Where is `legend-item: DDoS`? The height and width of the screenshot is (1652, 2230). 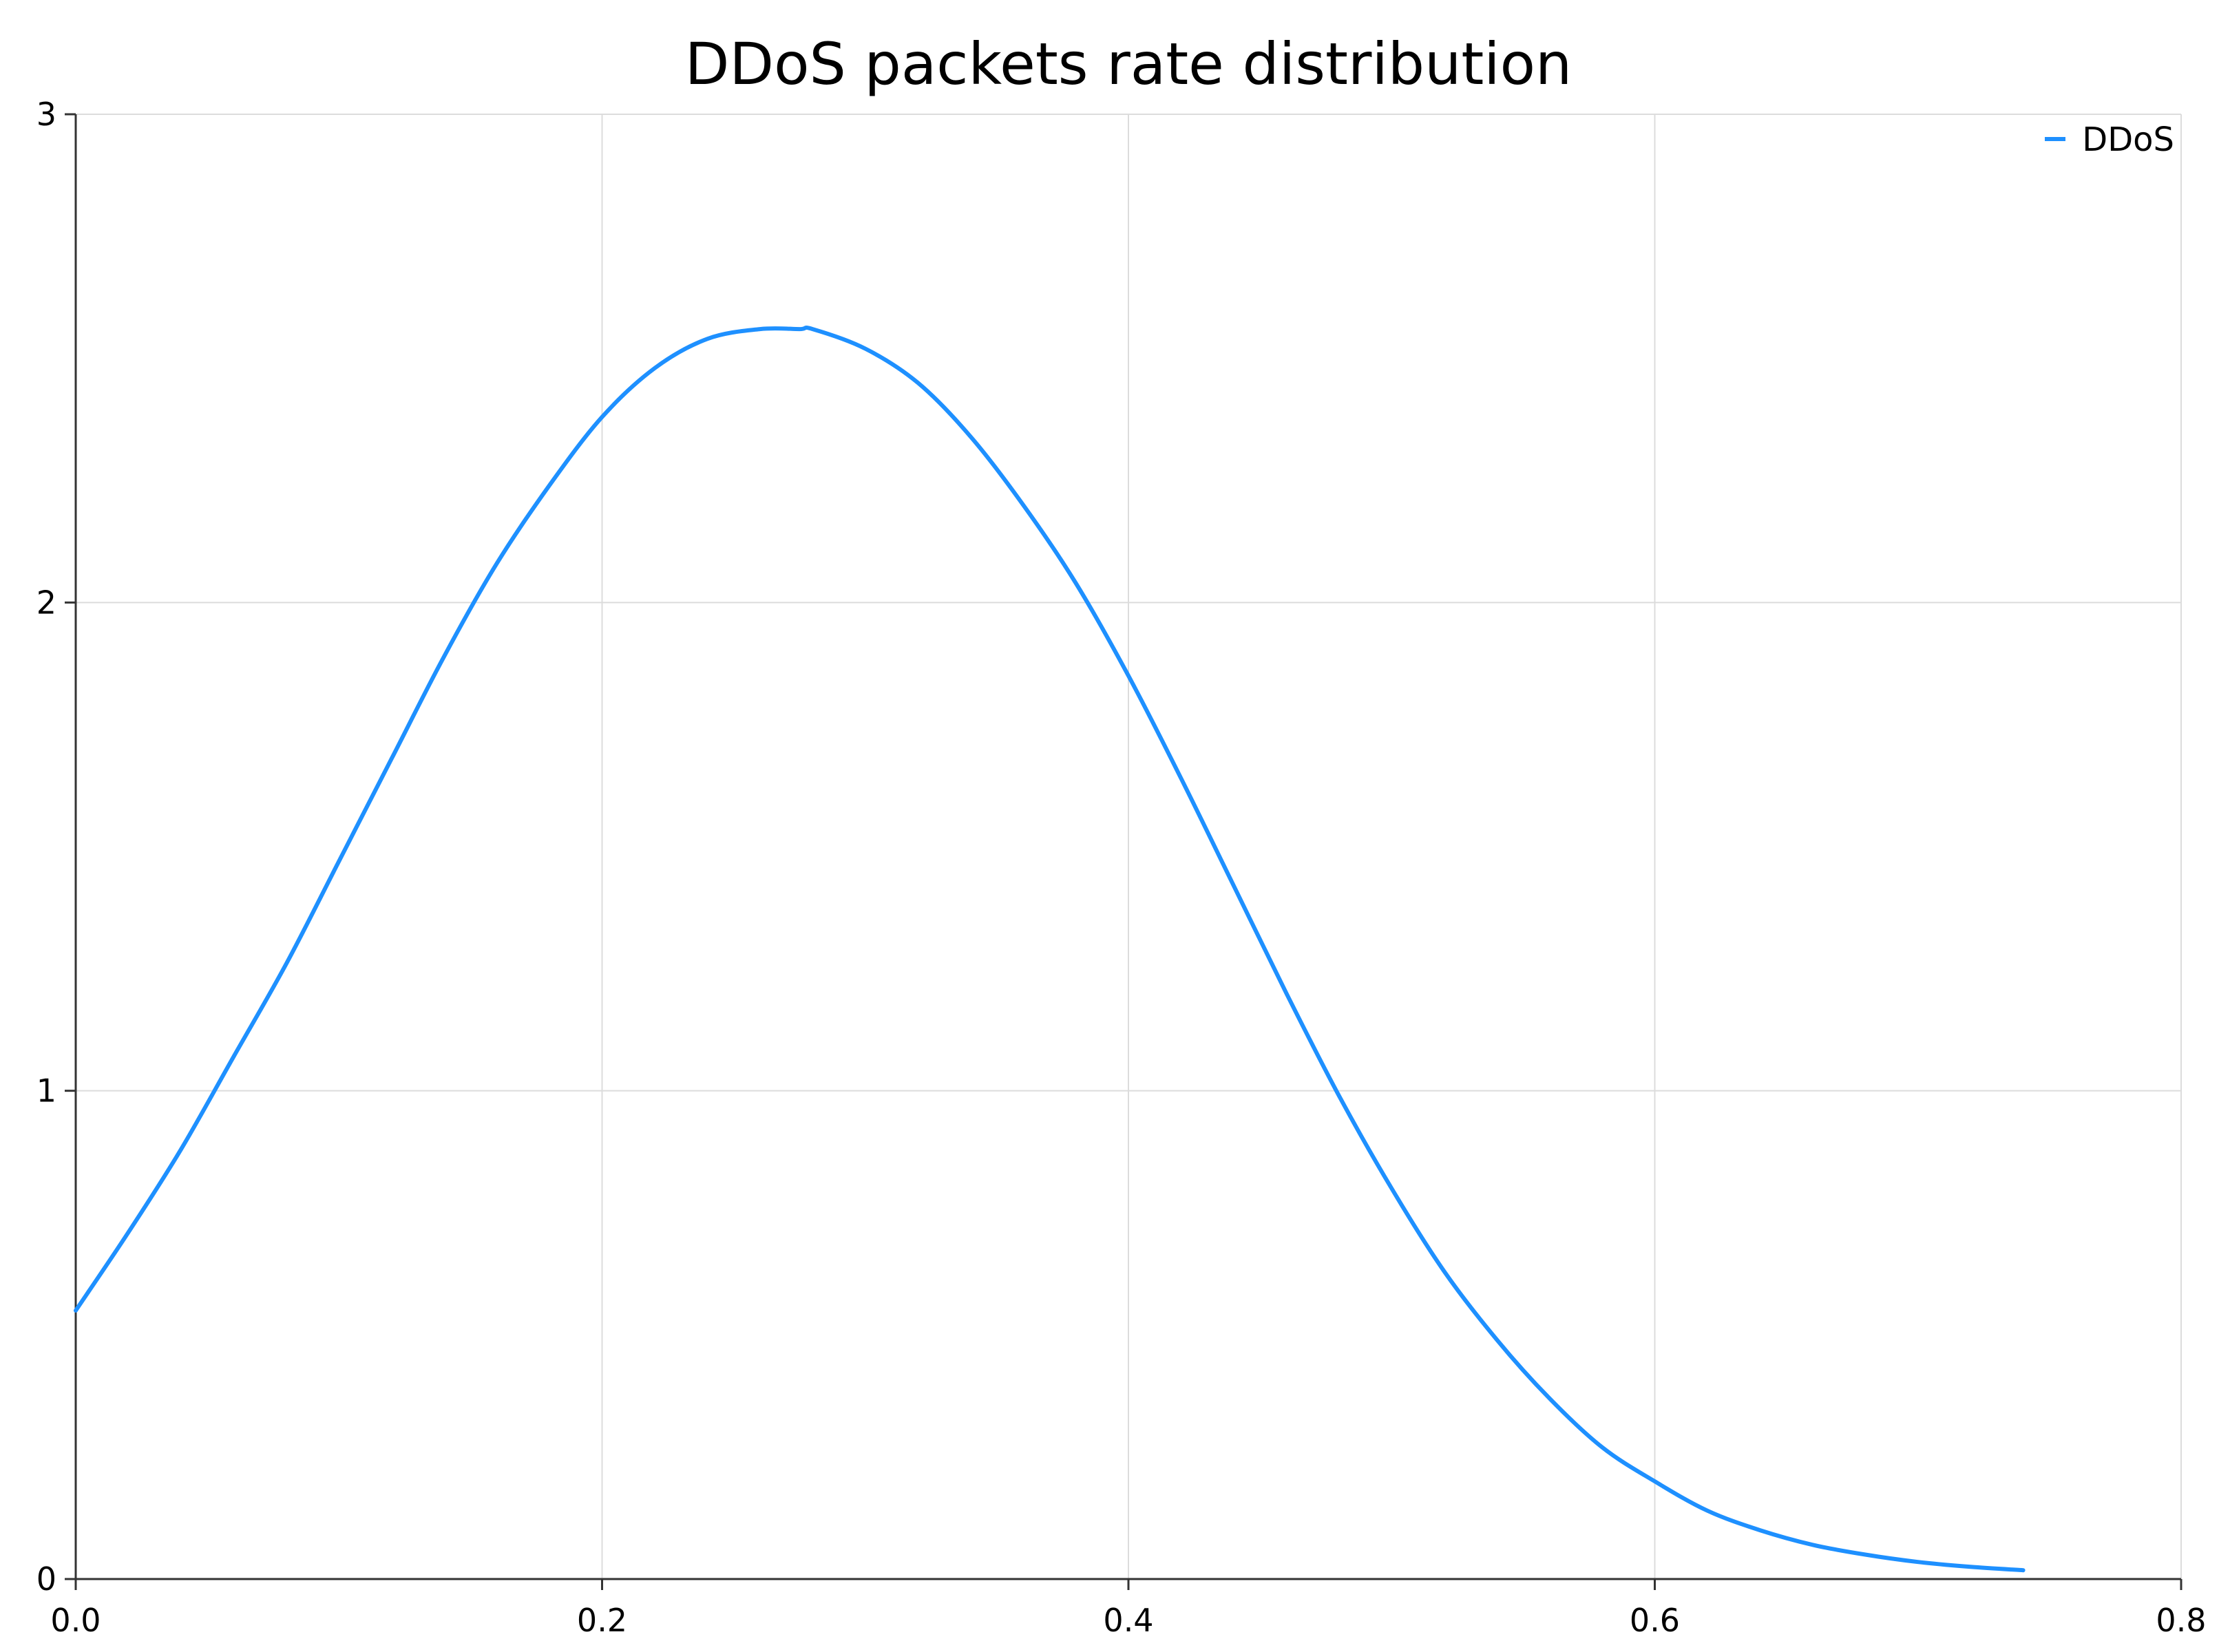 legend-item: DDoS is located at coordinates (2109, 139).